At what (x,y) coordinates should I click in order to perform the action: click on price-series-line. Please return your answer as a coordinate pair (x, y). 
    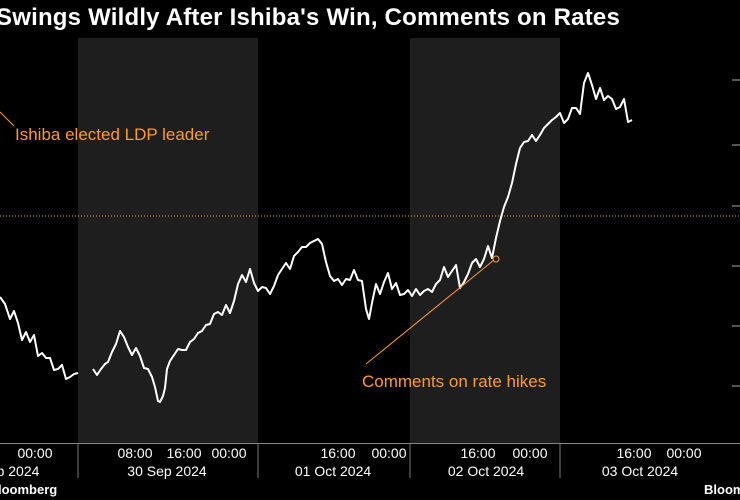
    Looking at the image, I should click on (39, 338).